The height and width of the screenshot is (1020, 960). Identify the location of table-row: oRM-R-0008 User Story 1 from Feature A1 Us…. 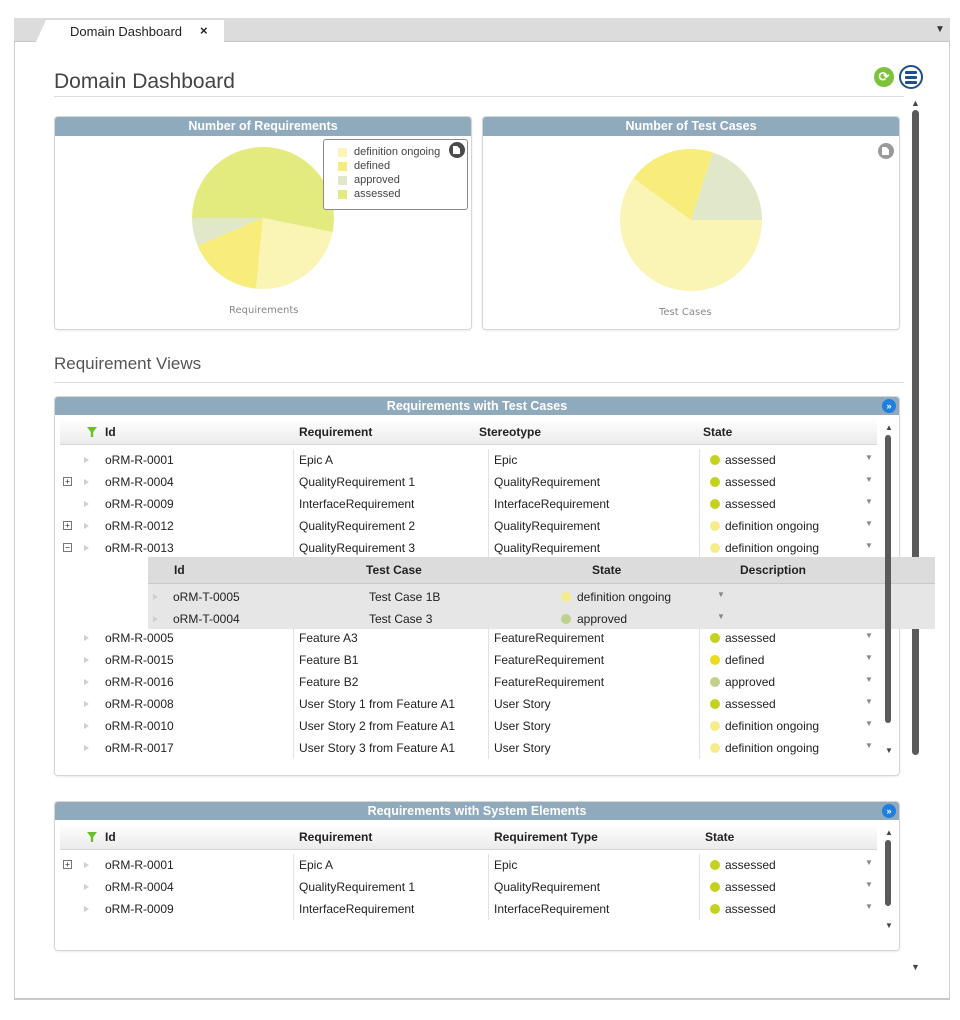
(468, 704).